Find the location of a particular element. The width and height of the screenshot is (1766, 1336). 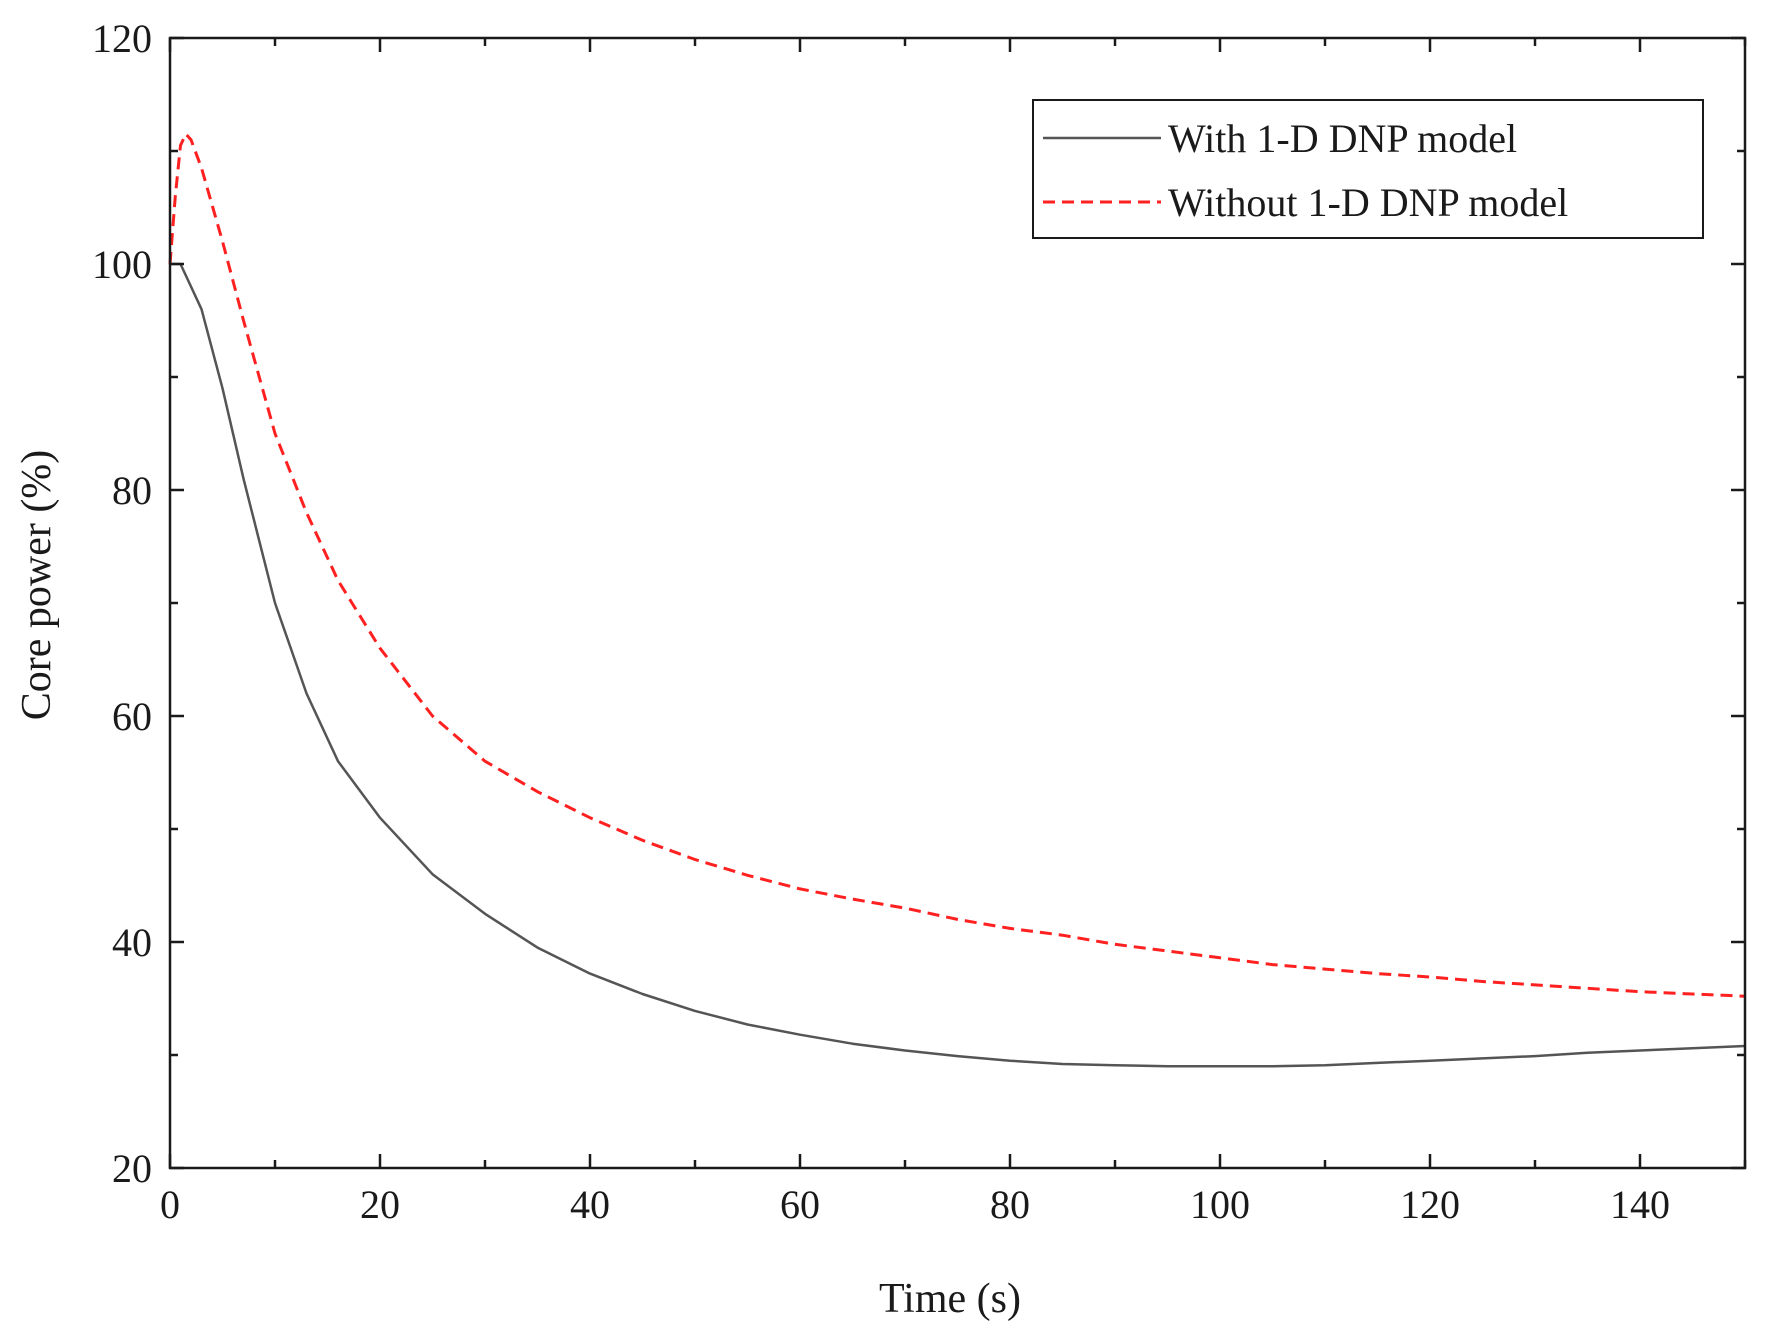

x-tick-label: 140 is located at coordinates (1640, 1204).